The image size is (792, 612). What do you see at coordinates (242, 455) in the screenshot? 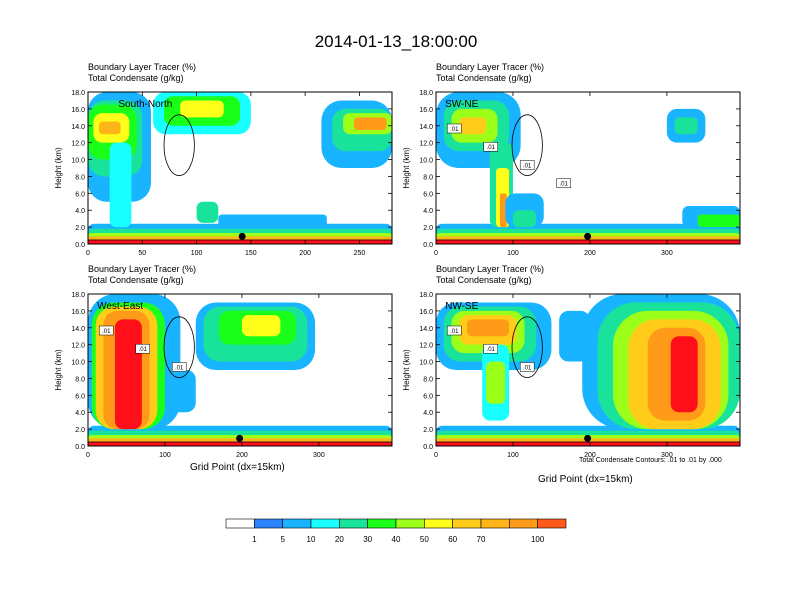
I see `panel-3-x-tick-label-2: 200` at bounding box center [242, 455].